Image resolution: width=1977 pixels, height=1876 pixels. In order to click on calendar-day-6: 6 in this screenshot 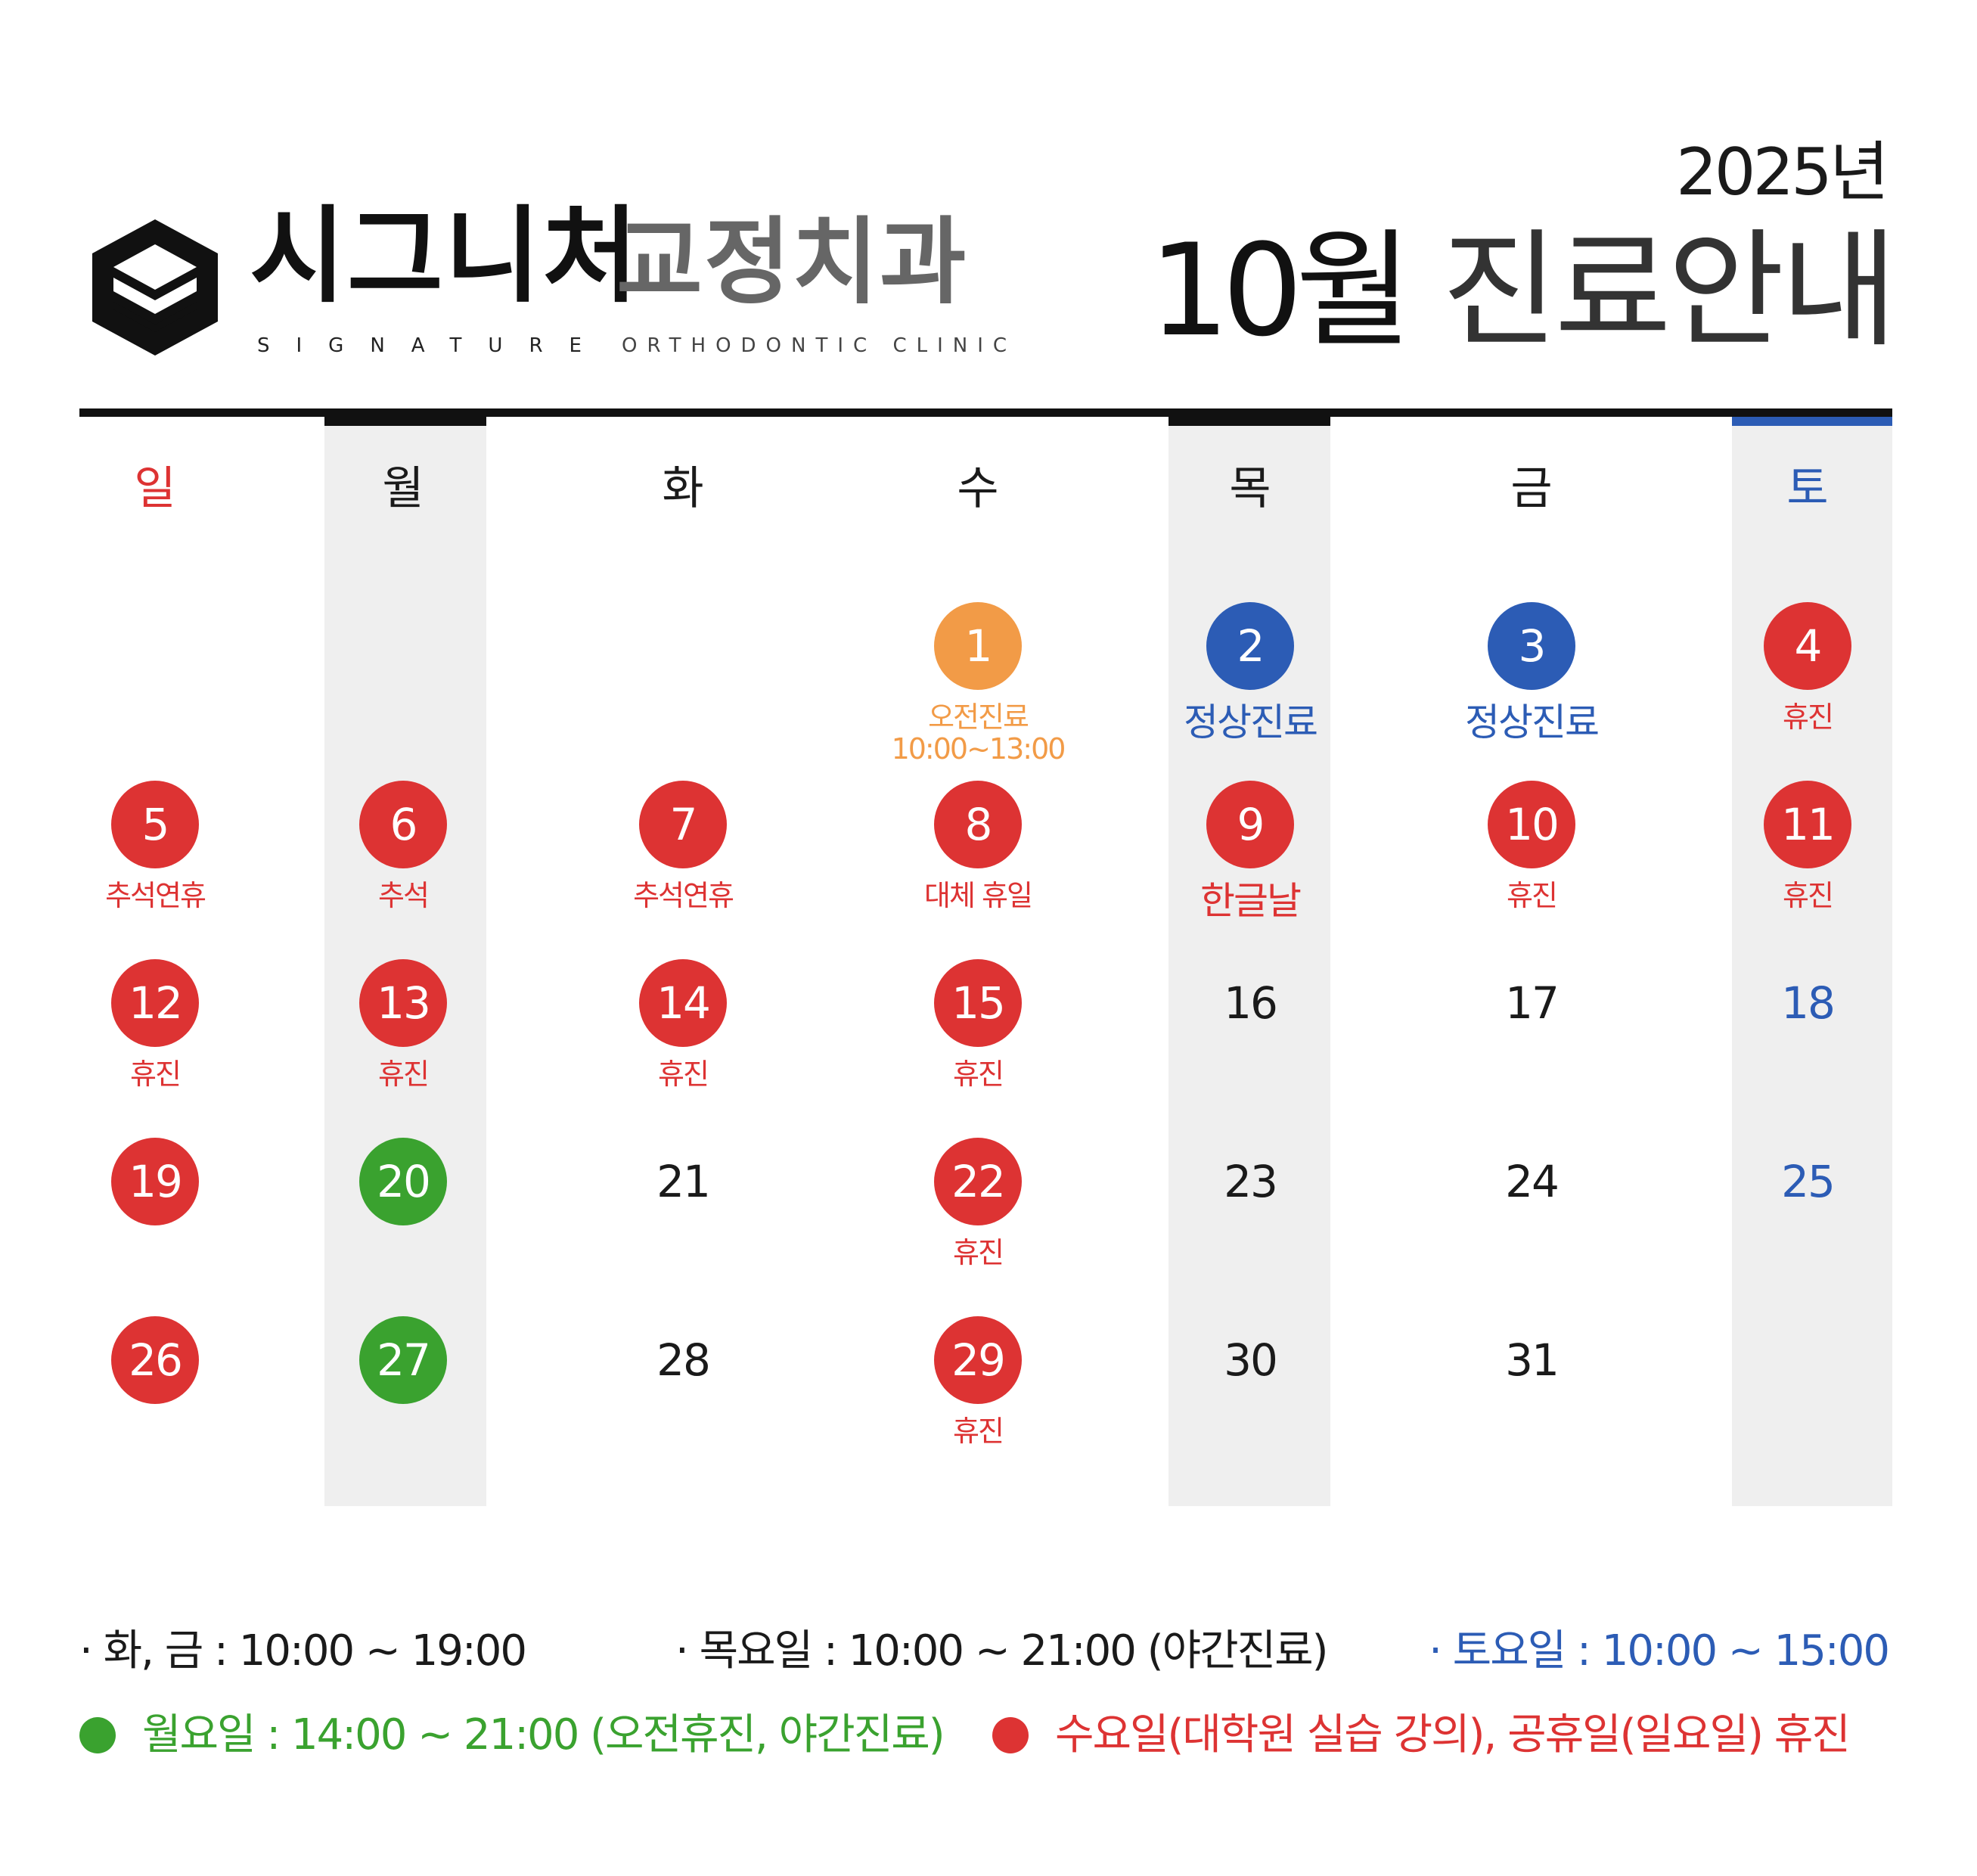, I will do `click(403, 824)`.